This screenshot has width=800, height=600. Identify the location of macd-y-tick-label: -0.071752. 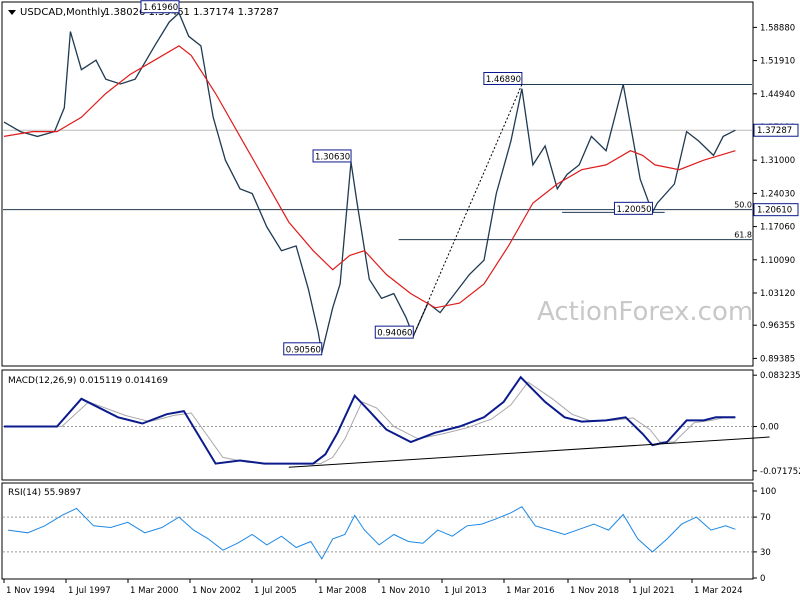
(780, 472).